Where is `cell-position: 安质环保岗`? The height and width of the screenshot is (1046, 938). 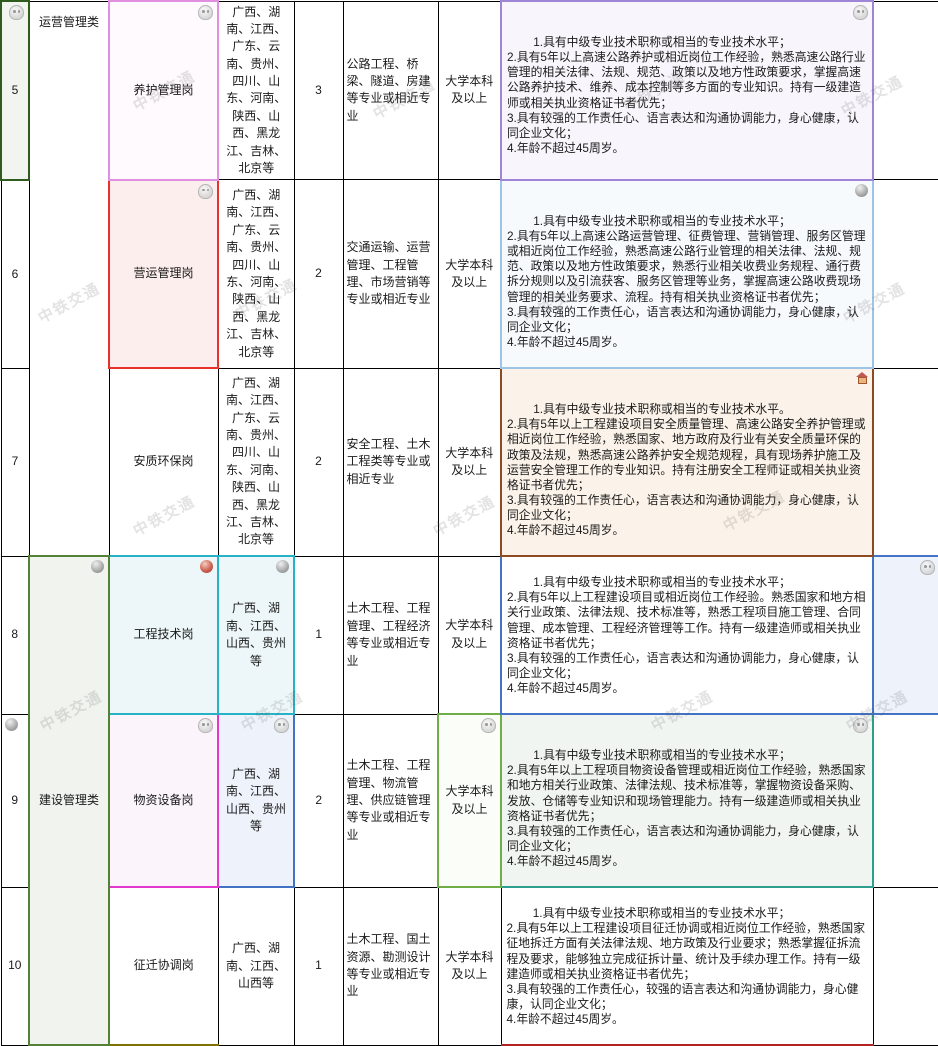 cell-position: 安质环保岗 is located at coordinates (163, 462).